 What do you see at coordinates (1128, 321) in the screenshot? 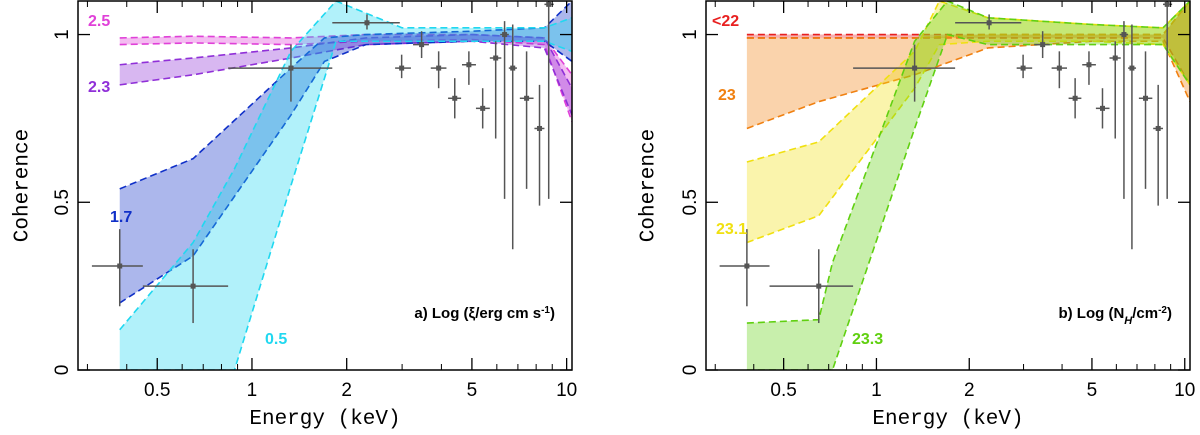
I see `annotation-part: H` at bounding box center [1128, 321].